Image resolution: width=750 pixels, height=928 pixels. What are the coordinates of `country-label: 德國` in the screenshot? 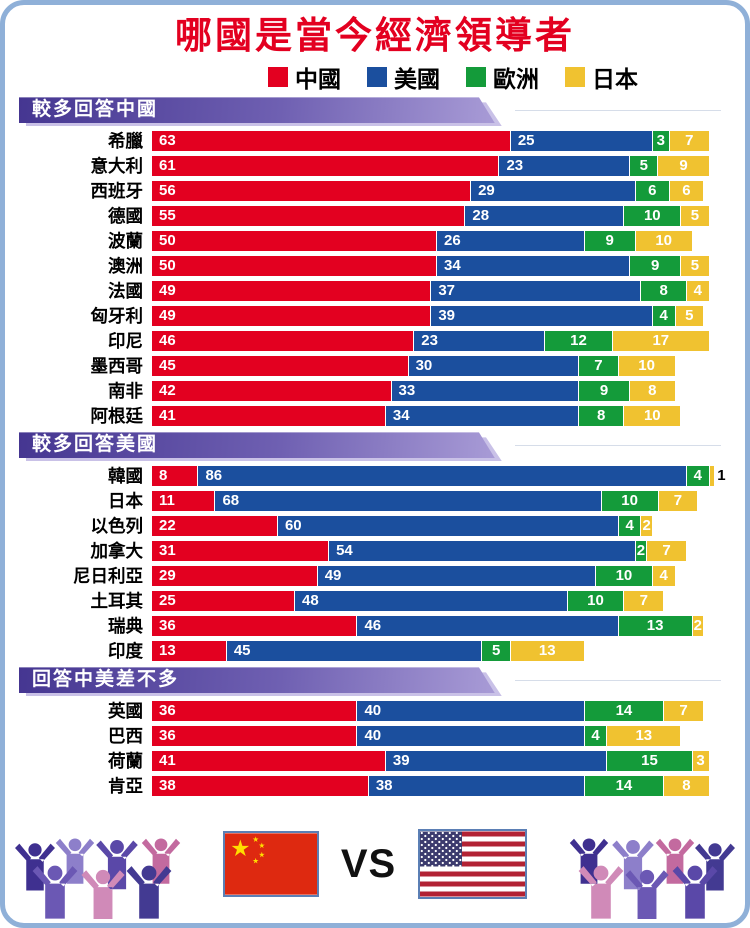 It's located at (125, 216).